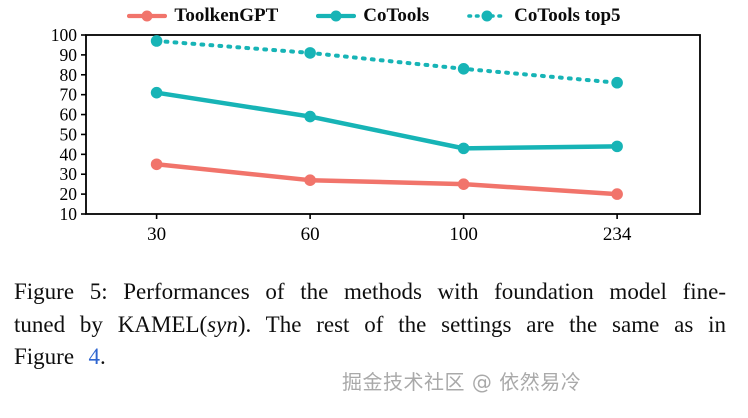 The image size is (748, 418). I want to click on legend-label: CoTools top5, so click(567, 15).